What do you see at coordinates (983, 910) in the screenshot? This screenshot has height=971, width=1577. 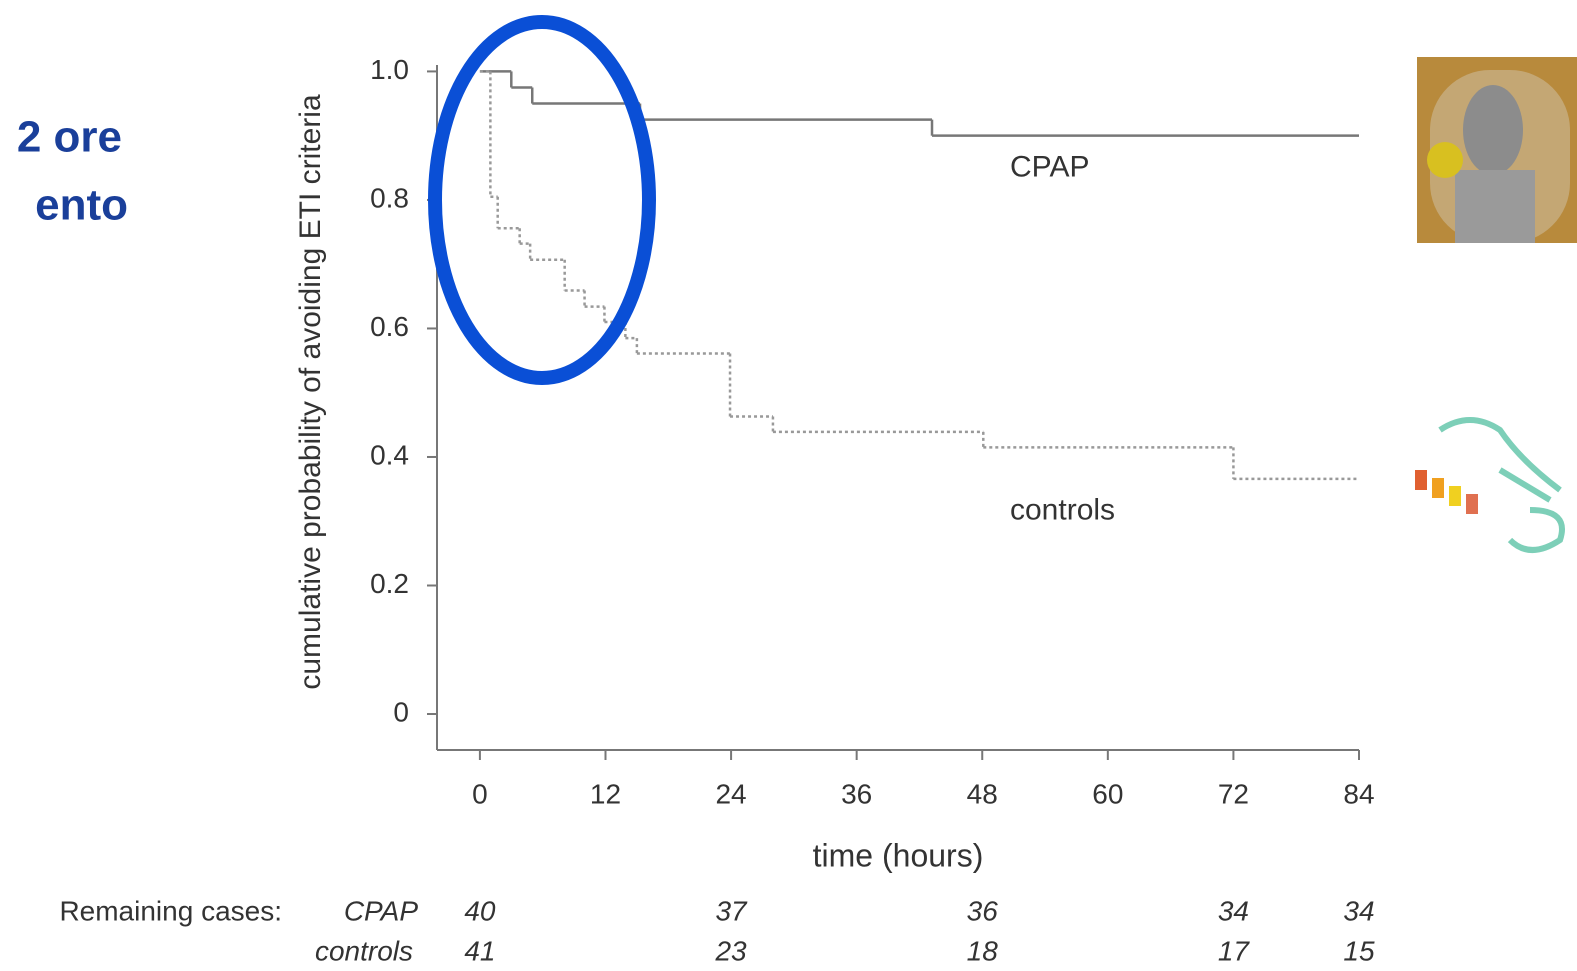 I see `table-count: 36` at bounding box center [983, 910].